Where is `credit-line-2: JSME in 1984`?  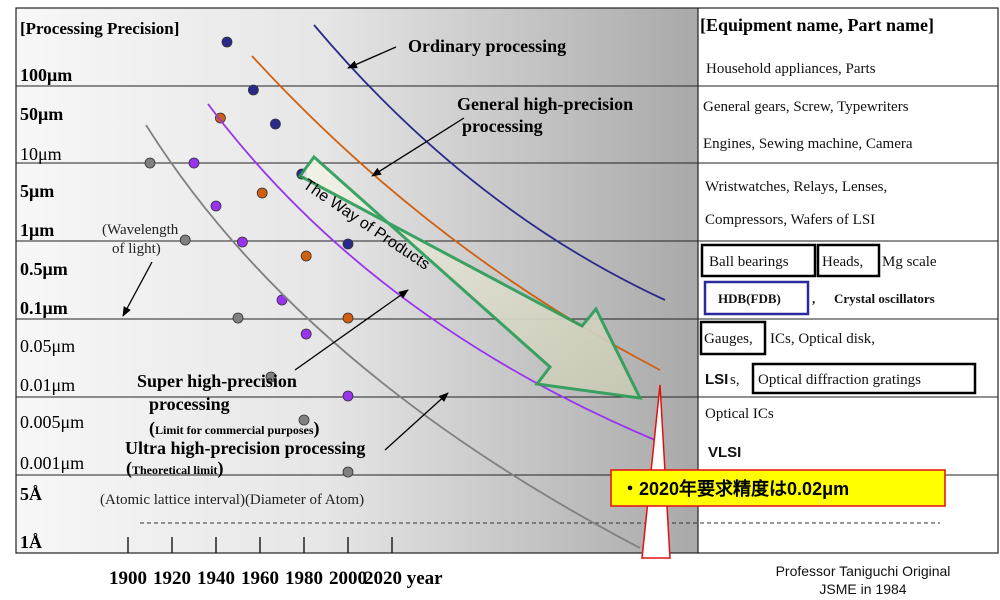 credit-line-2: JSME in 1984 is located at coordinates (862, 589).